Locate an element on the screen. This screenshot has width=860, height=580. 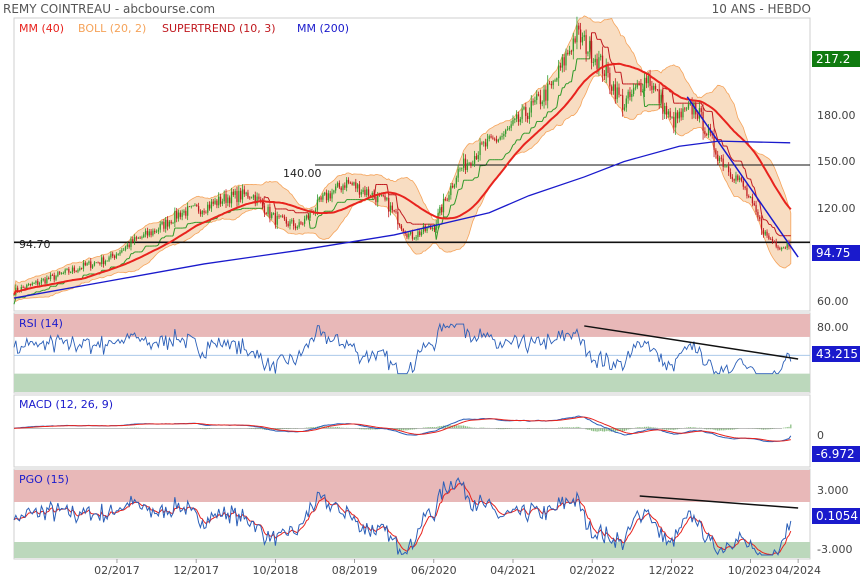
legend-supertrend: SUPERTREND (10, 3) is located at coordinates (219, 28).